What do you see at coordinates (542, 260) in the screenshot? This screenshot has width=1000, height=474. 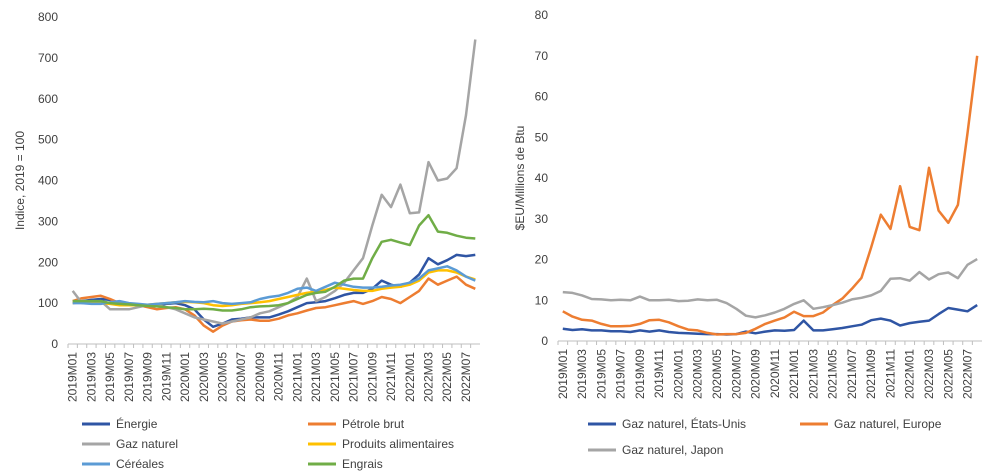 I see `y-tick-label: 20` at bounding box center [542, 260].